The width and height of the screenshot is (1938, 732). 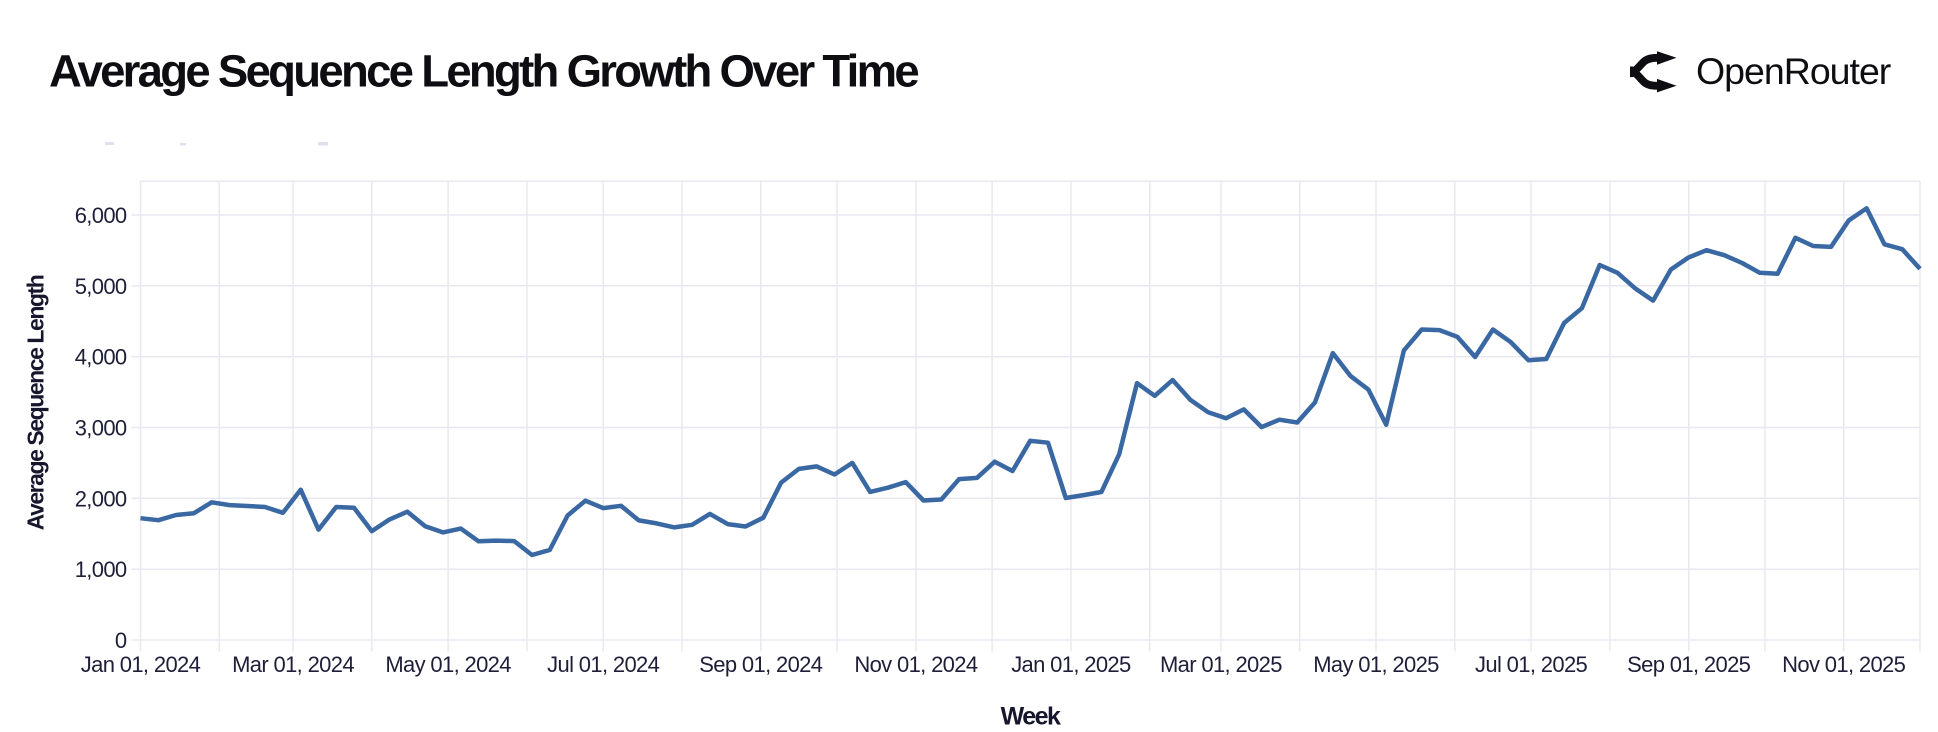 What do you see at coordinates (603, 664) in the screenshot?
I see `svg-text: Jul 01, 2024` at bounding box center [603, 664].